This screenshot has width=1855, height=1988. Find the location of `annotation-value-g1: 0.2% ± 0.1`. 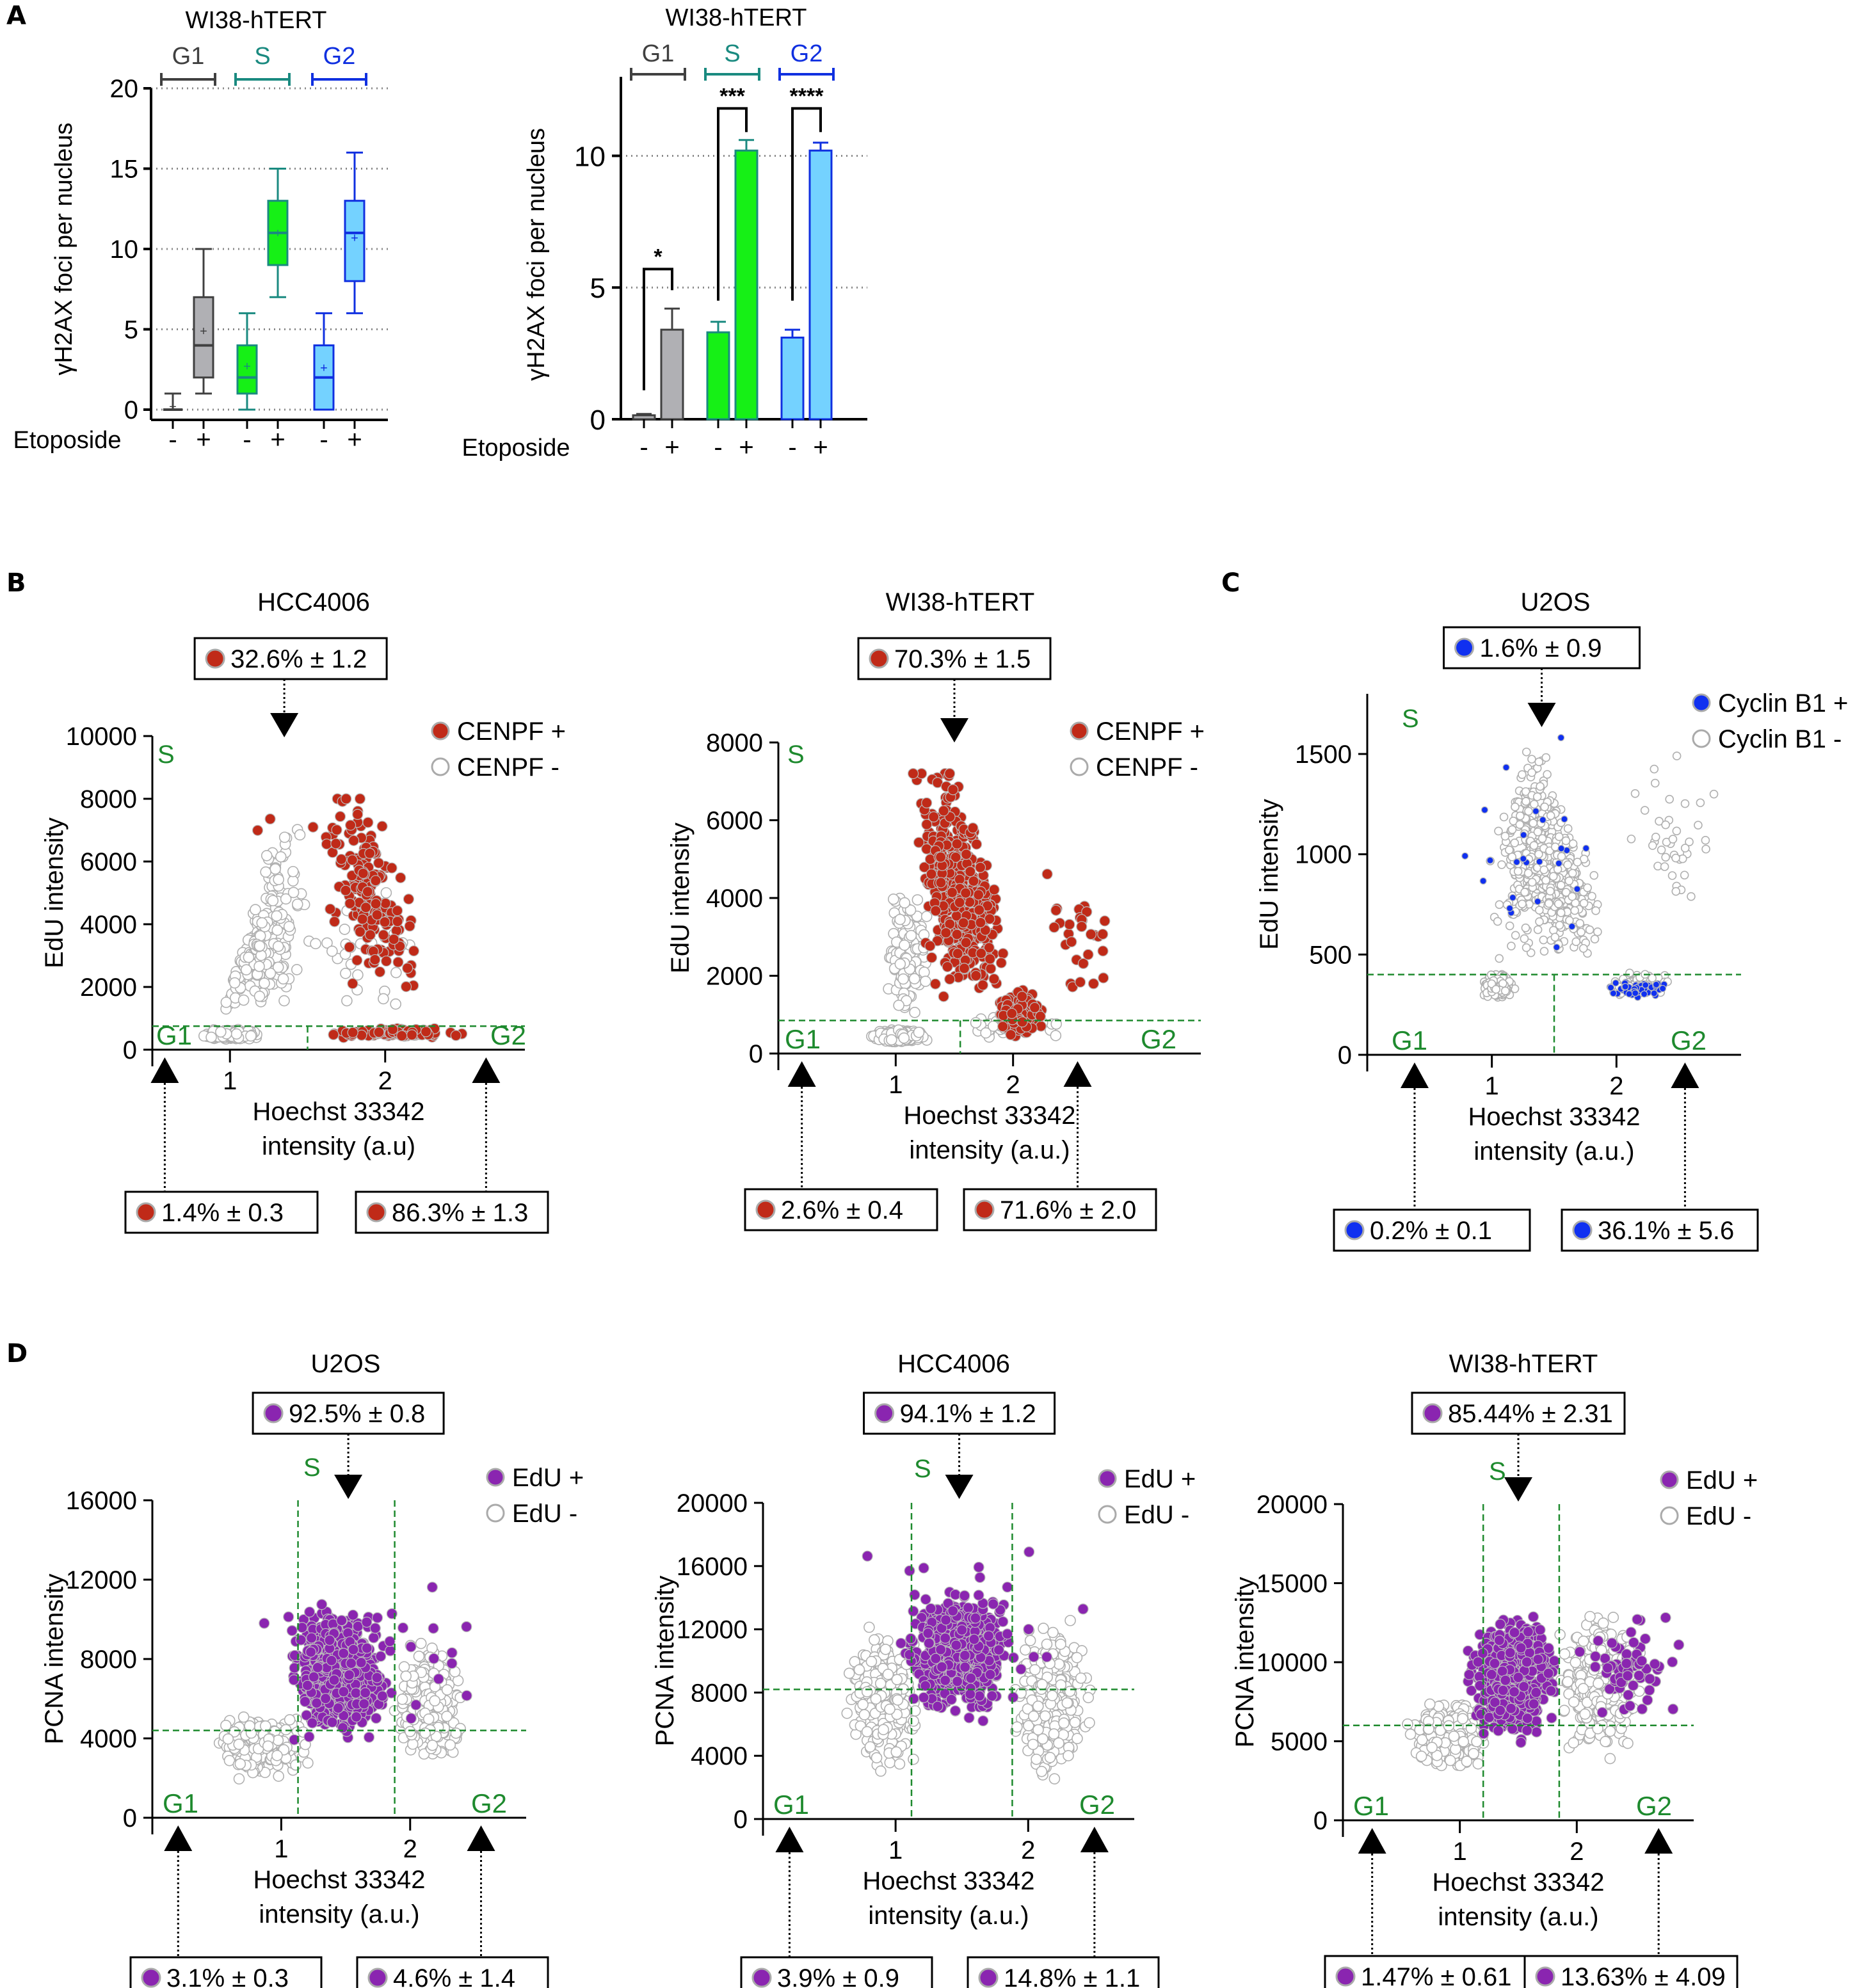

annotation-value-g1: 0.2% ± 0.1 is located at coordinates (1431, 1231).